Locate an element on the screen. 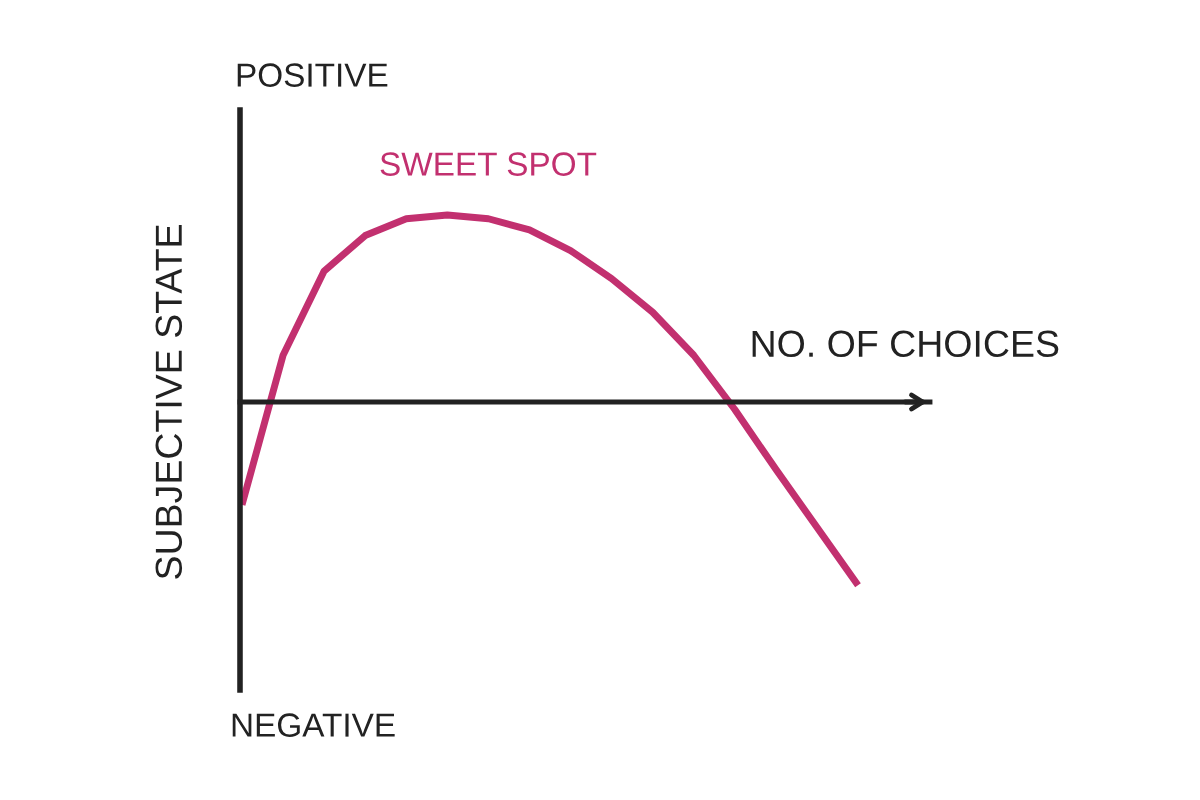  x-axis-title: NO. OF CHOICES is located at coordinates (905, 344).